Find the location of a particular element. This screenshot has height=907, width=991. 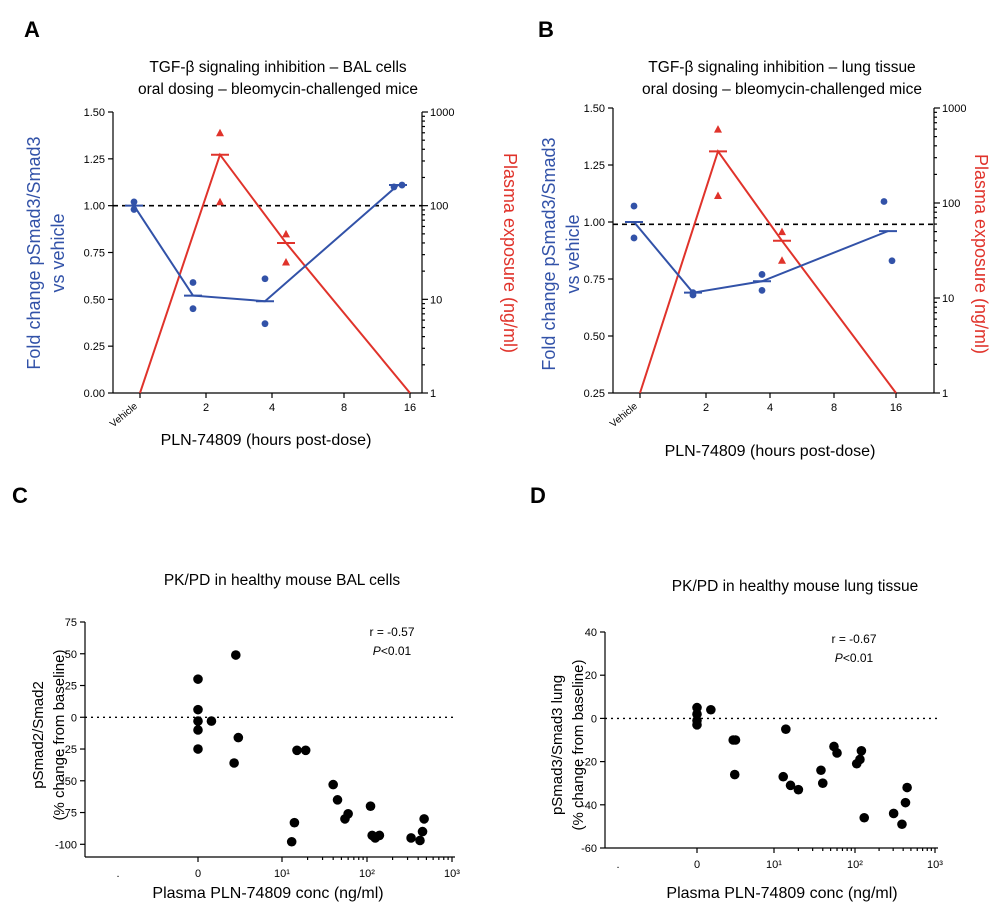

panel-a-xlabel: PLN-74809 (hours post-dose) is located at coordinates (266, 440).